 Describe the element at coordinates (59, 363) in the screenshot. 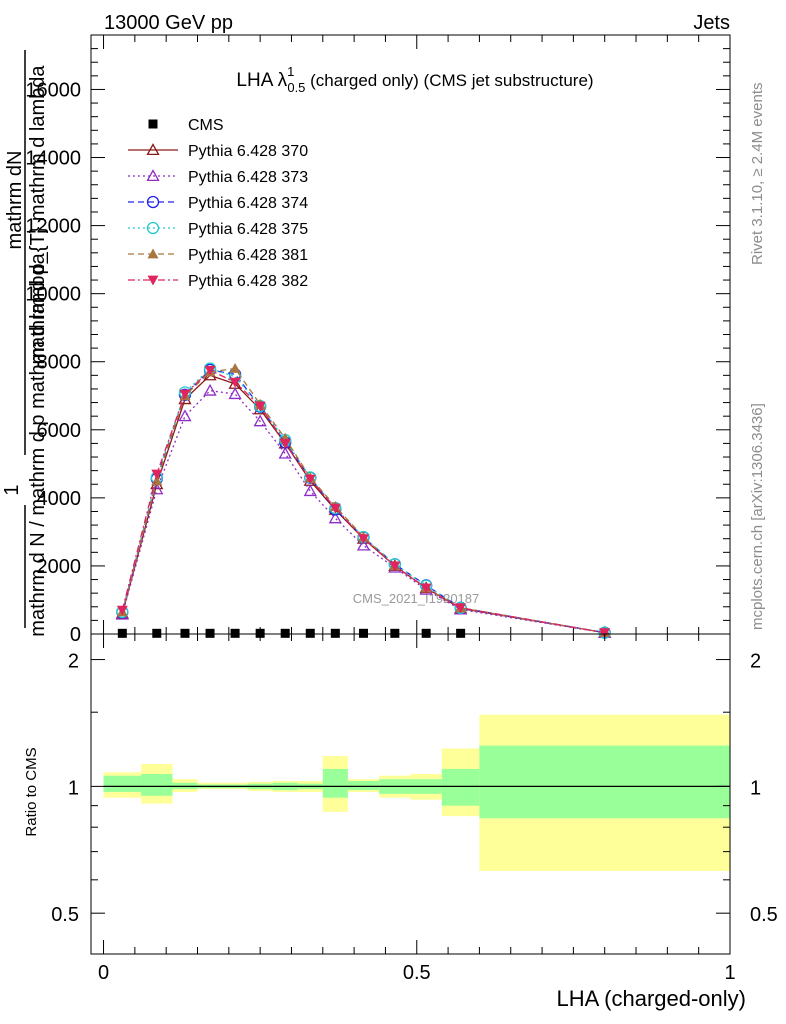

I see `y-tick-label: 8000` at that location.